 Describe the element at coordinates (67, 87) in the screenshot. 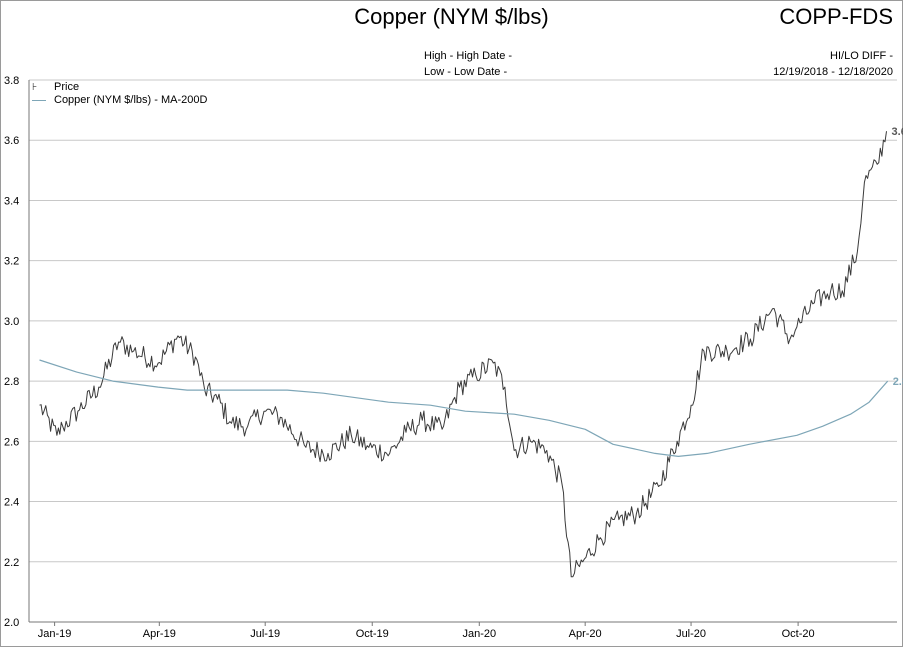

I see `legend-label-price: Price` at that location.